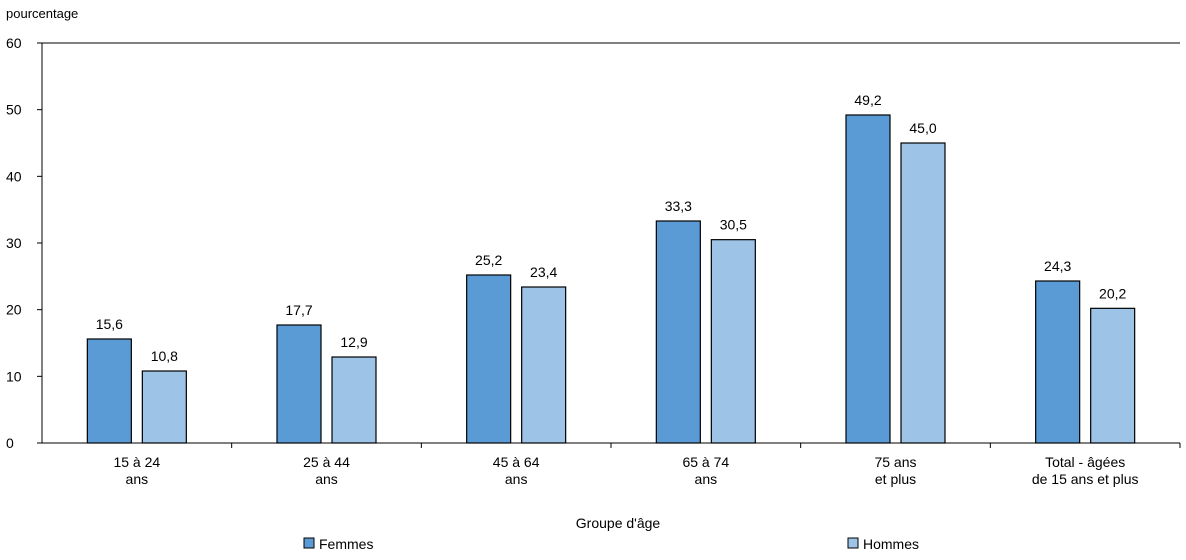 This screenshot has width=1186, height=560. Describe the element at coordinates (309, 543) in the screenshot. I see `legend-swatch-femmes` at that location.